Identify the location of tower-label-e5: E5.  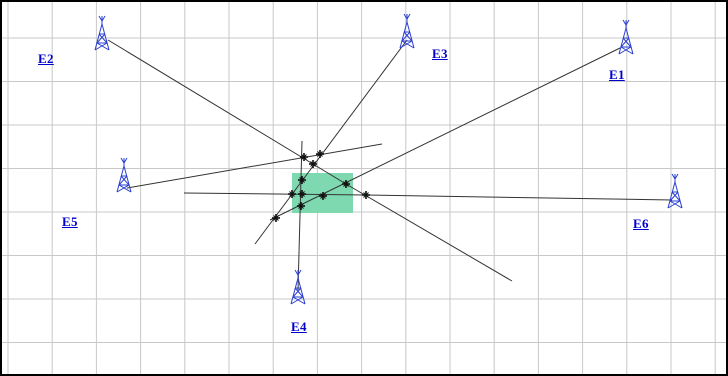
(70, 221).